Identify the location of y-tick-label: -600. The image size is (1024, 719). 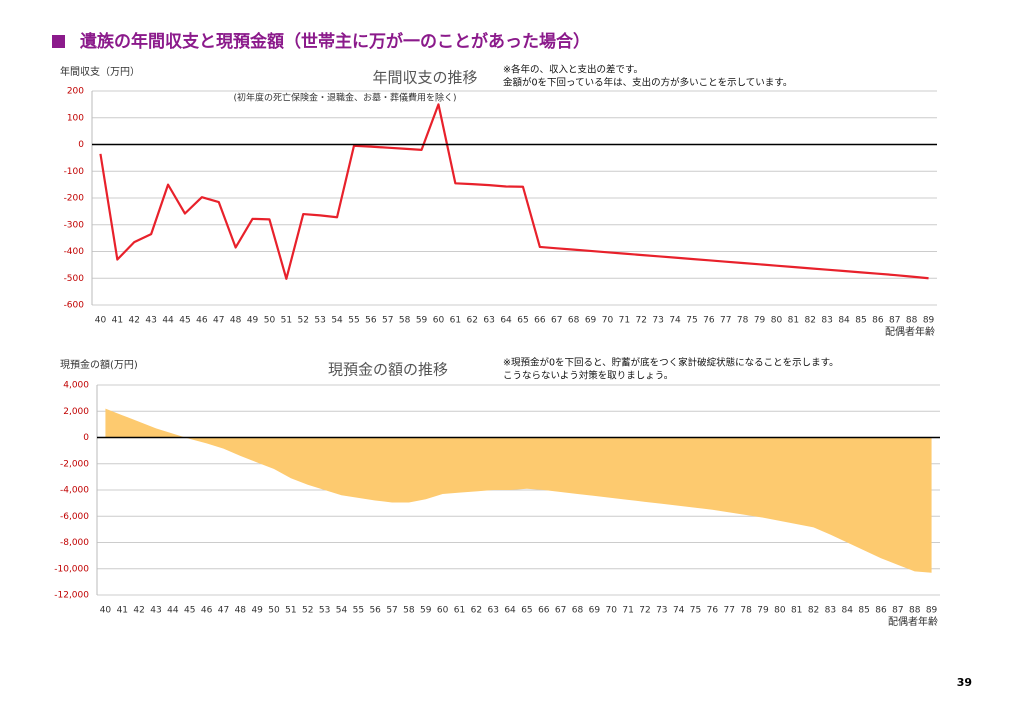
(74, 306).